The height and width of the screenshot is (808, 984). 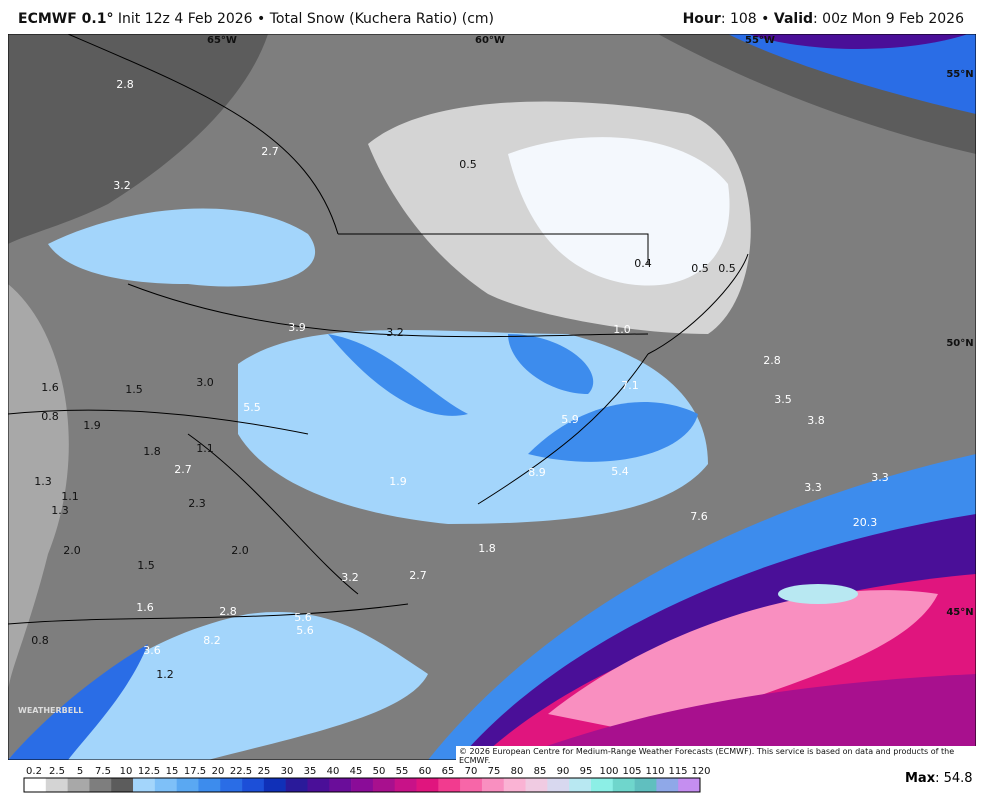 What do you see at coordinates (303, 617) in the screenshot?
I see `point-value: 5.6` at bounding box center [303, 617].